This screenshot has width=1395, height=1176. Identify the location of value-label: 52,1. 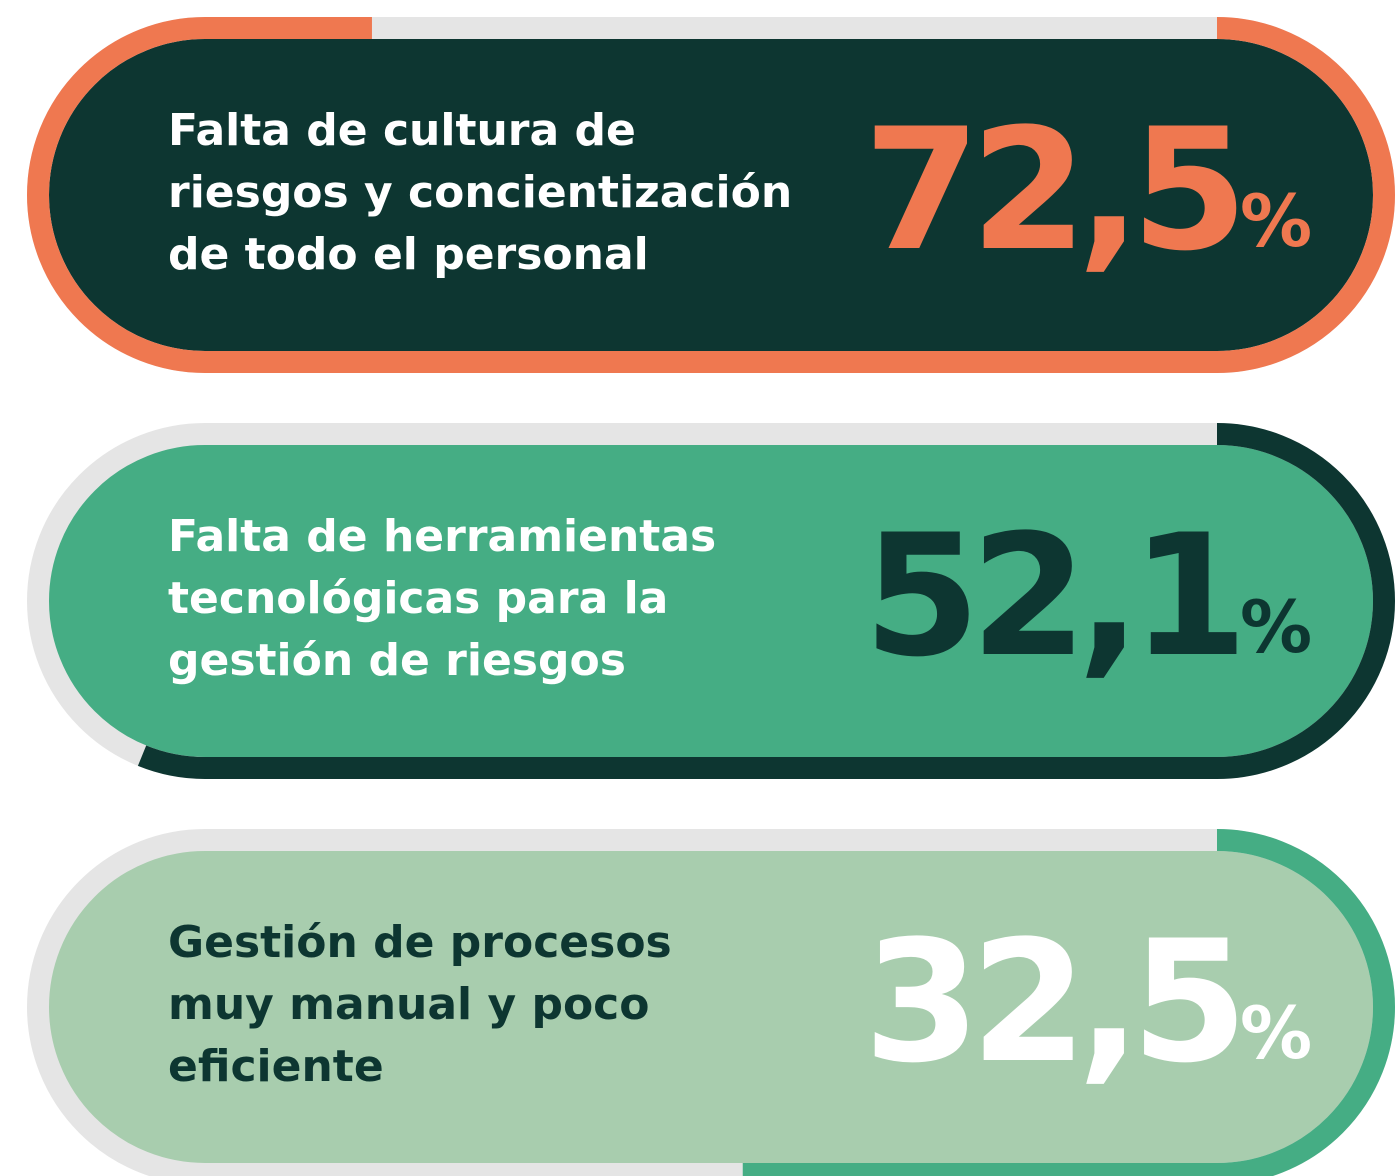
(1050, 596).